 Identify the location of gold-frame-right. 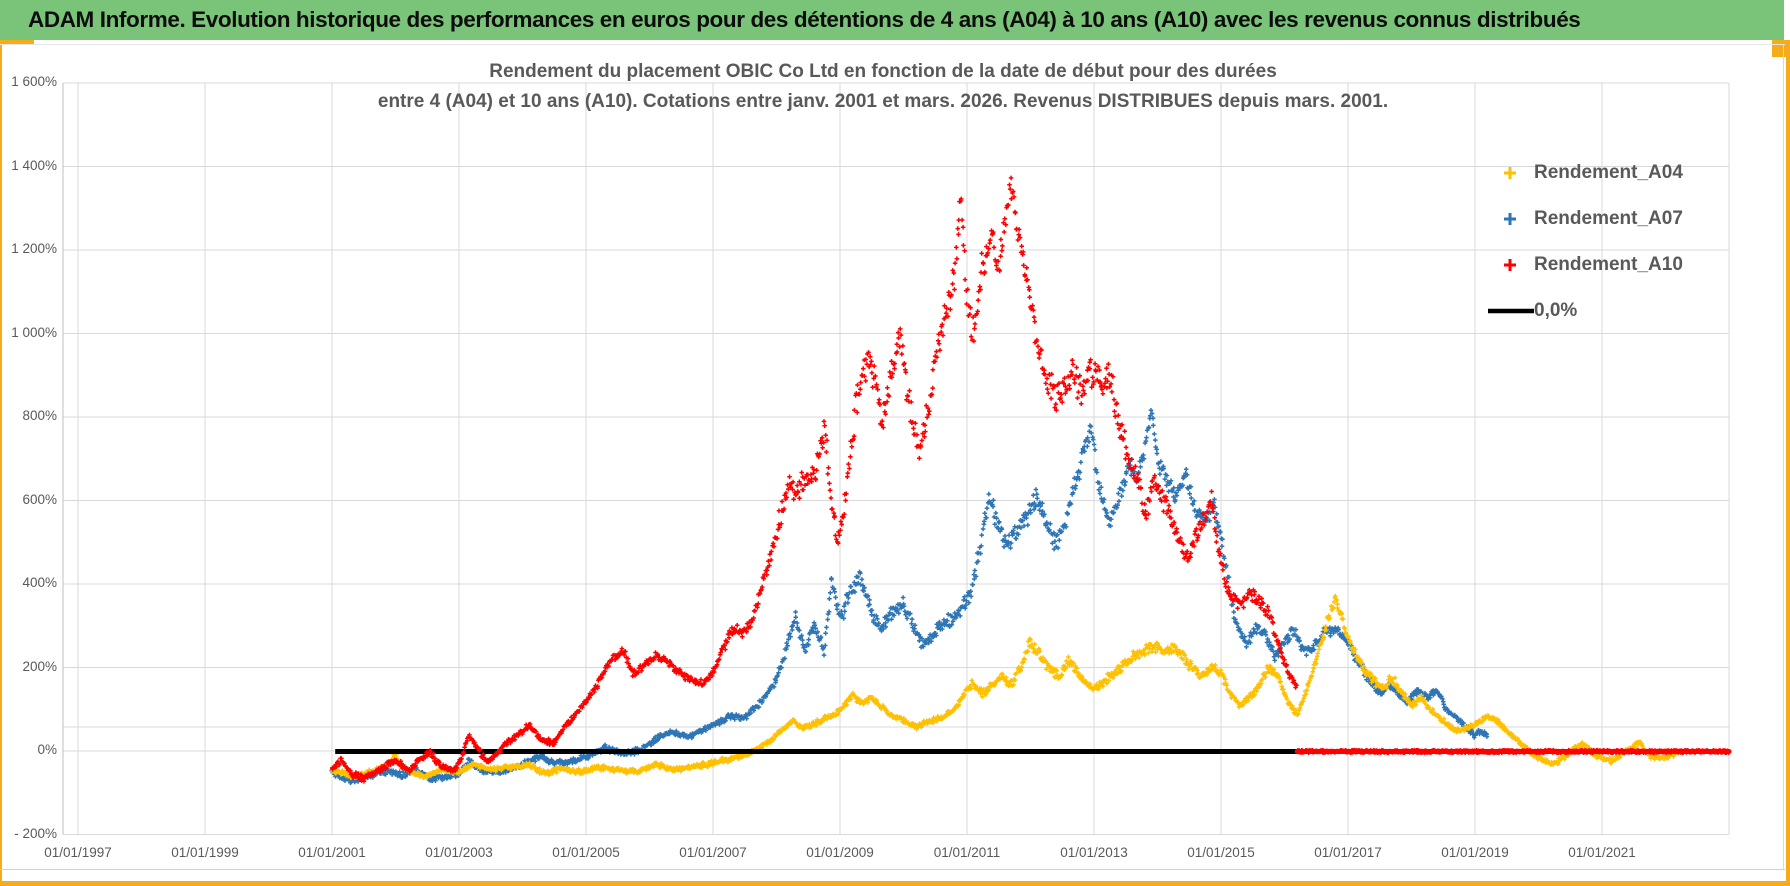
(1788, 463).